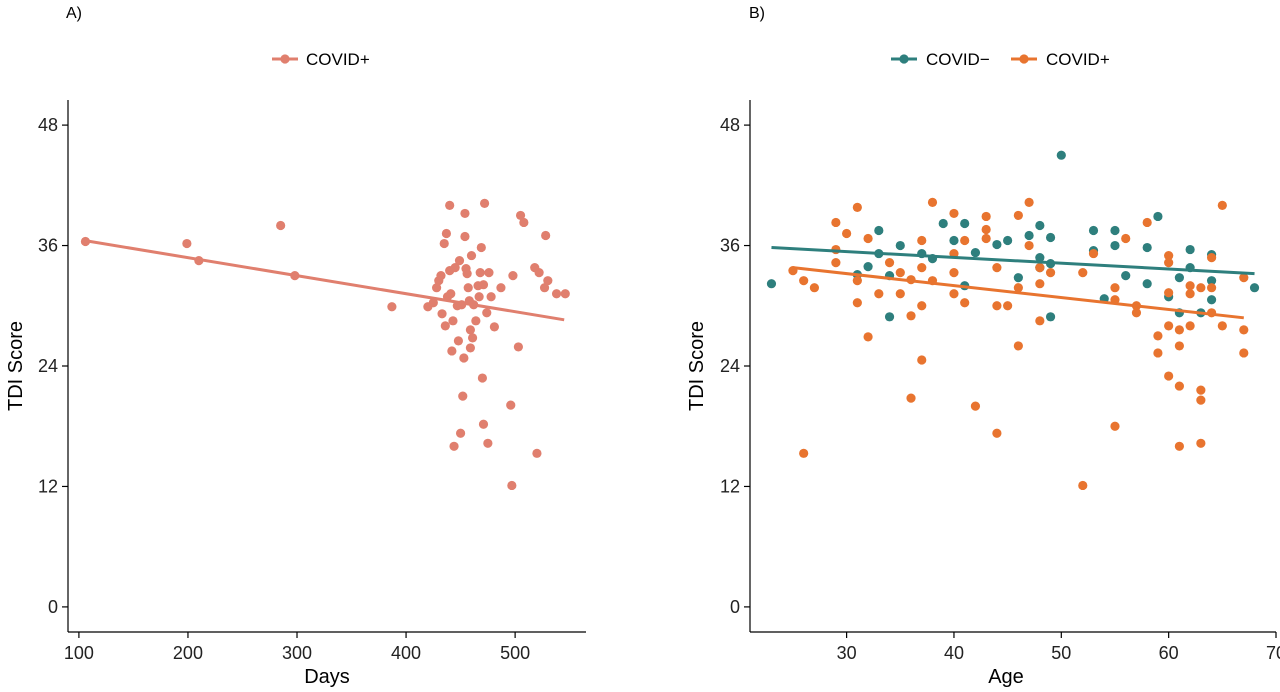  I want to click on panel-b-fit-lines, so click(1013, 283).